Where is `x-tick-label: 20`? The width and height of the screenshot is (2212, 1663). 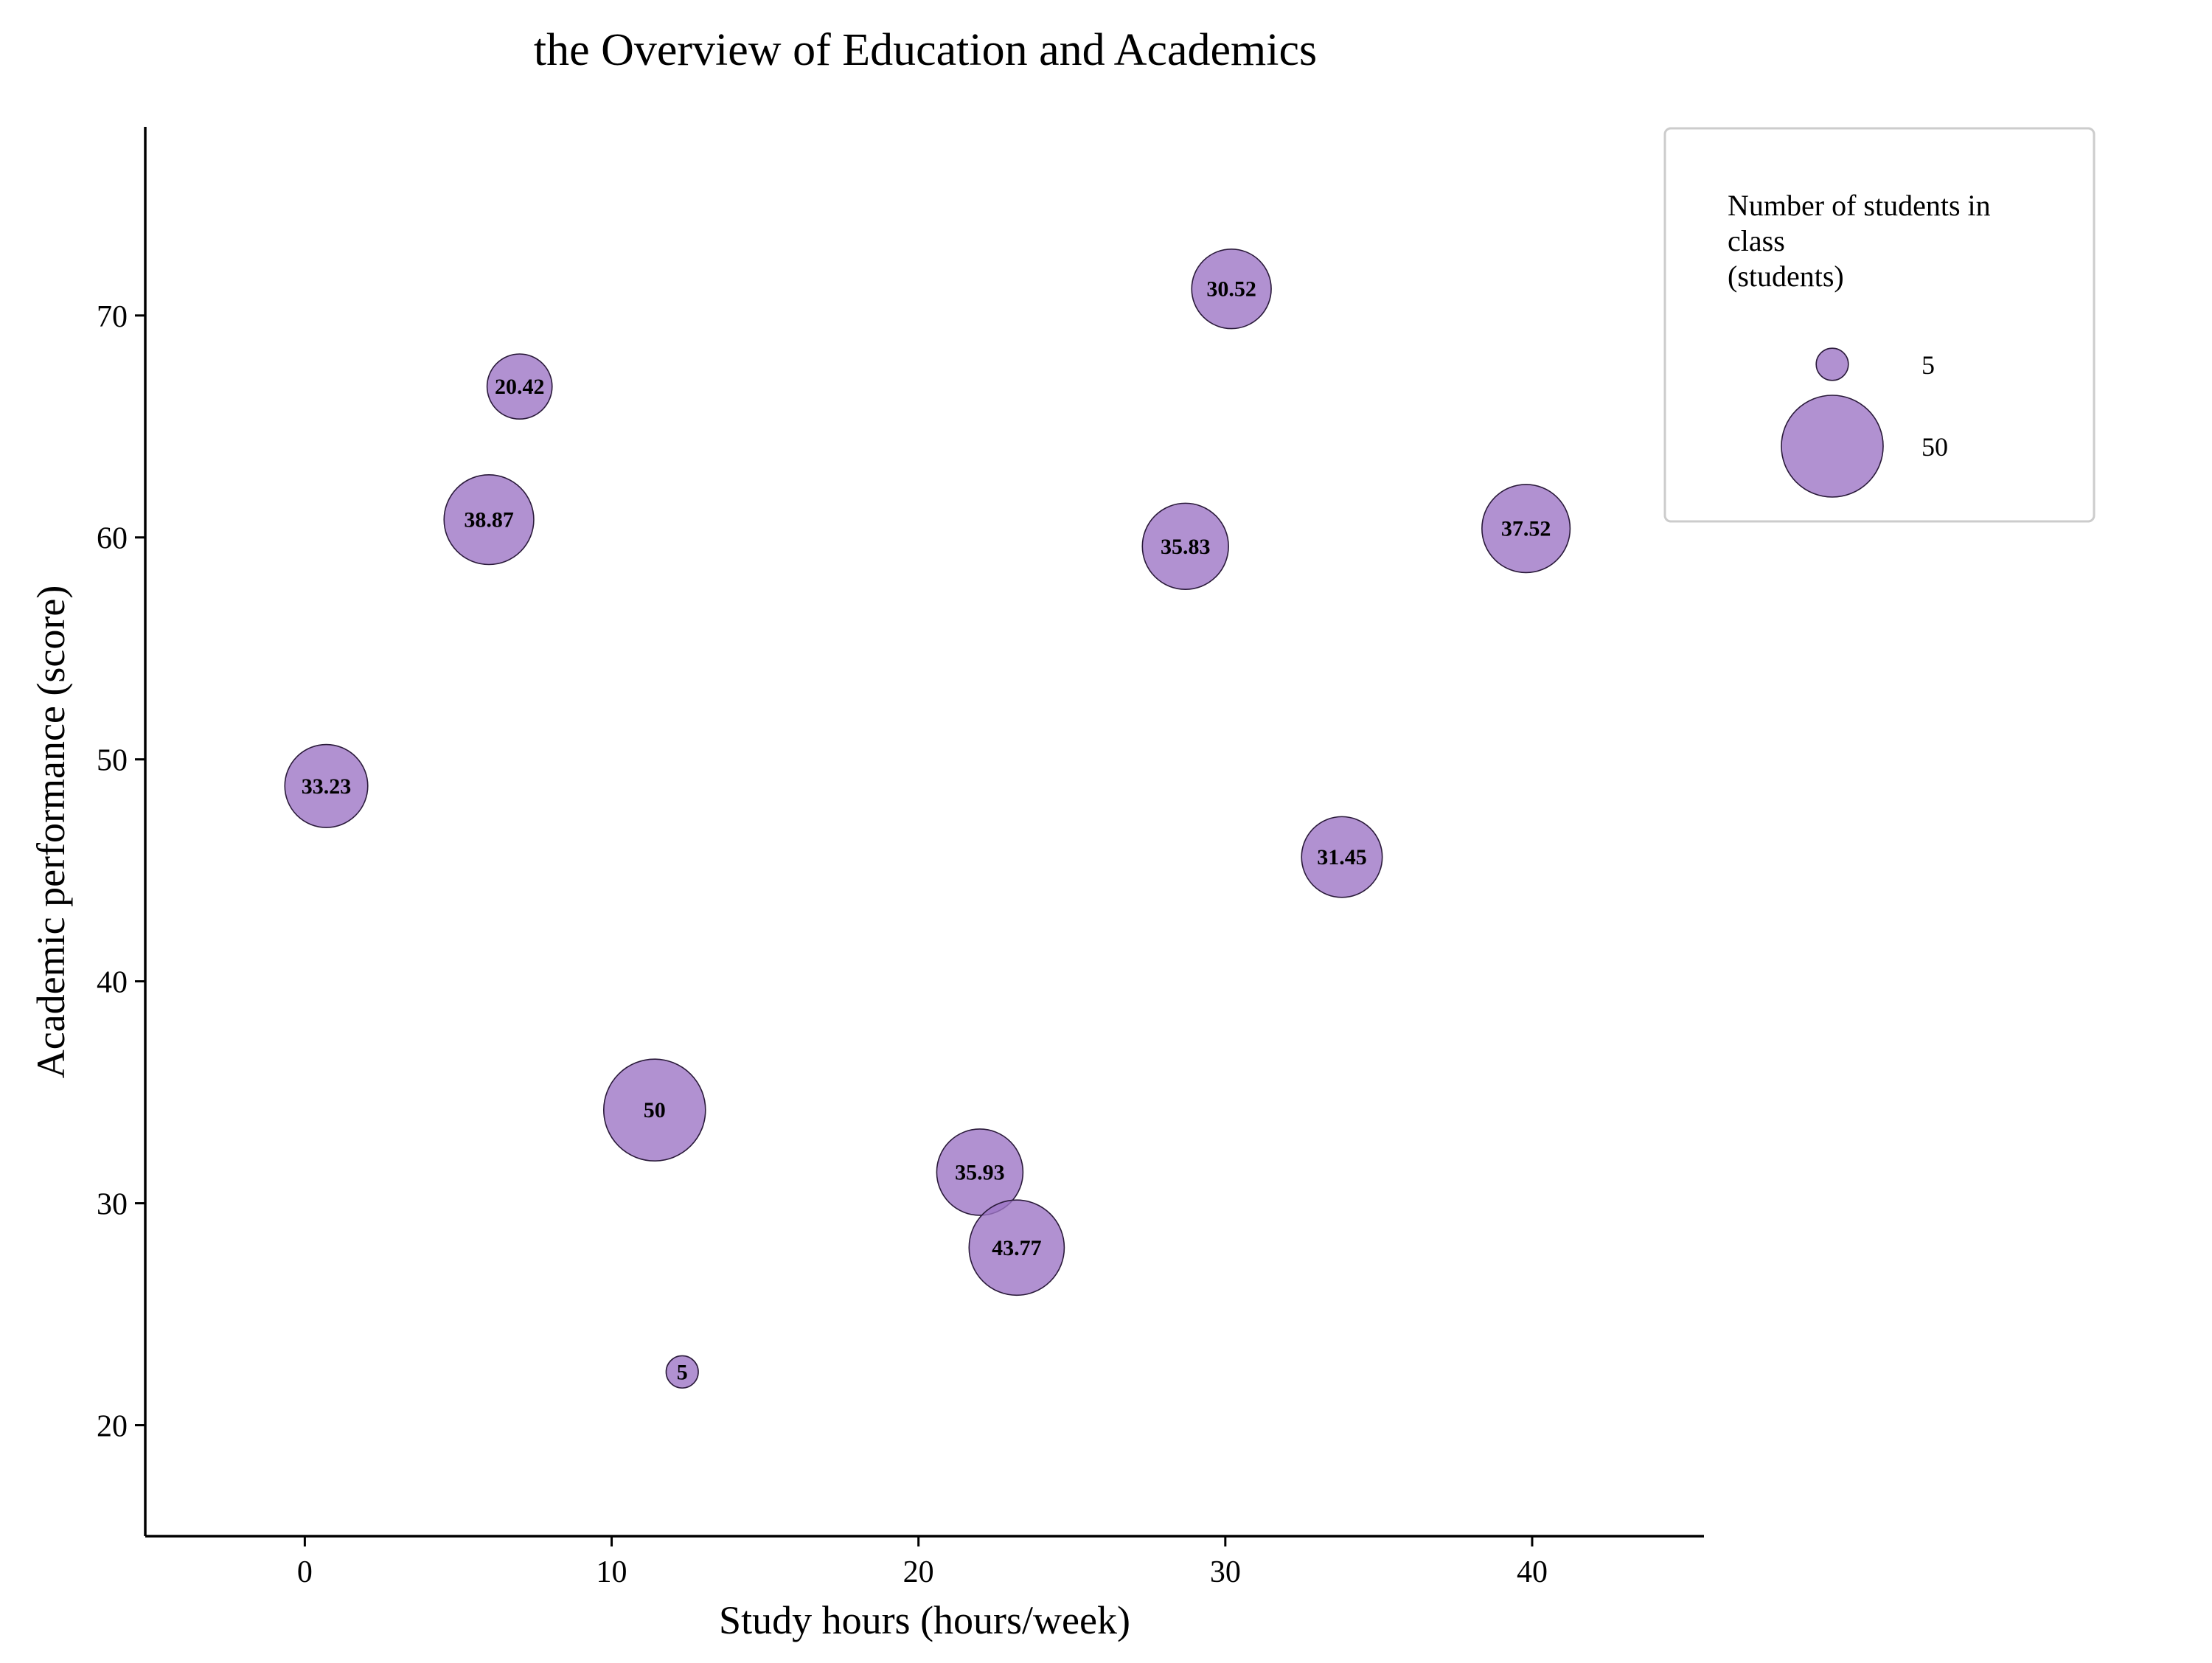 x-tick-label: 20 is located at coordinates (918, 1572).